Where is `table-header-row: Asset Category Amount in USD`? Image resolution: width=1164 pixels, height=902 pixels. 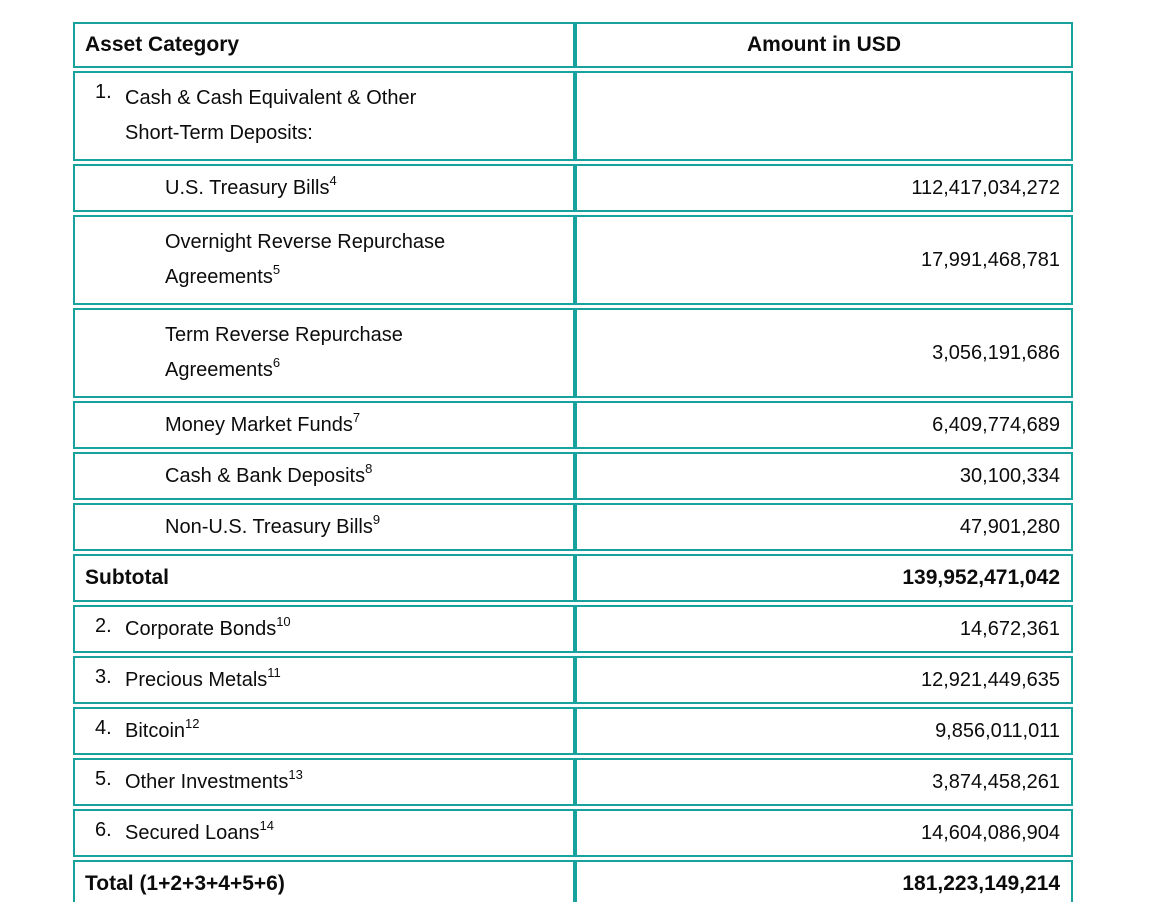 table-header-row: Asset Category Amount in USD is located at coordinates (573, 45).